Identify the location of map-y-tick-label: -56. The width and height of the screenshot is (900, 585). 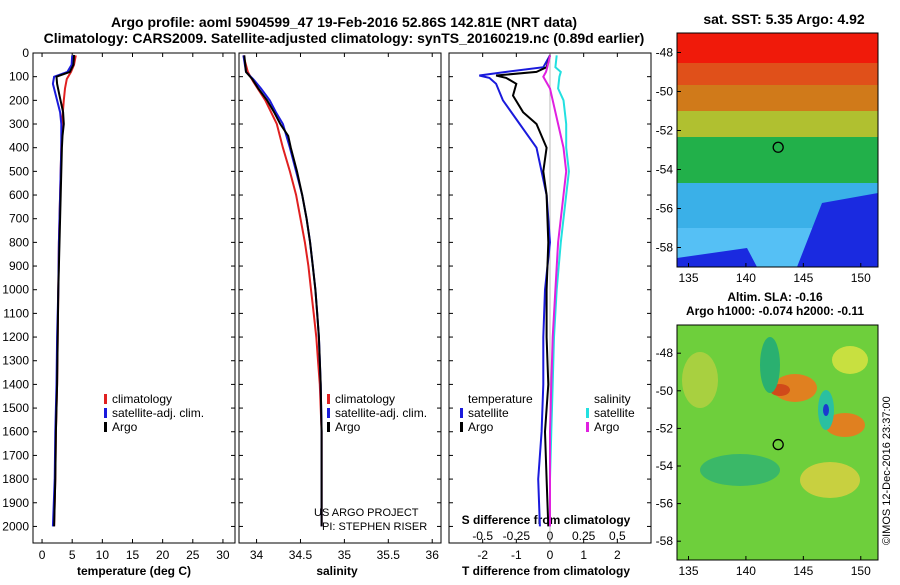
(665, 209).